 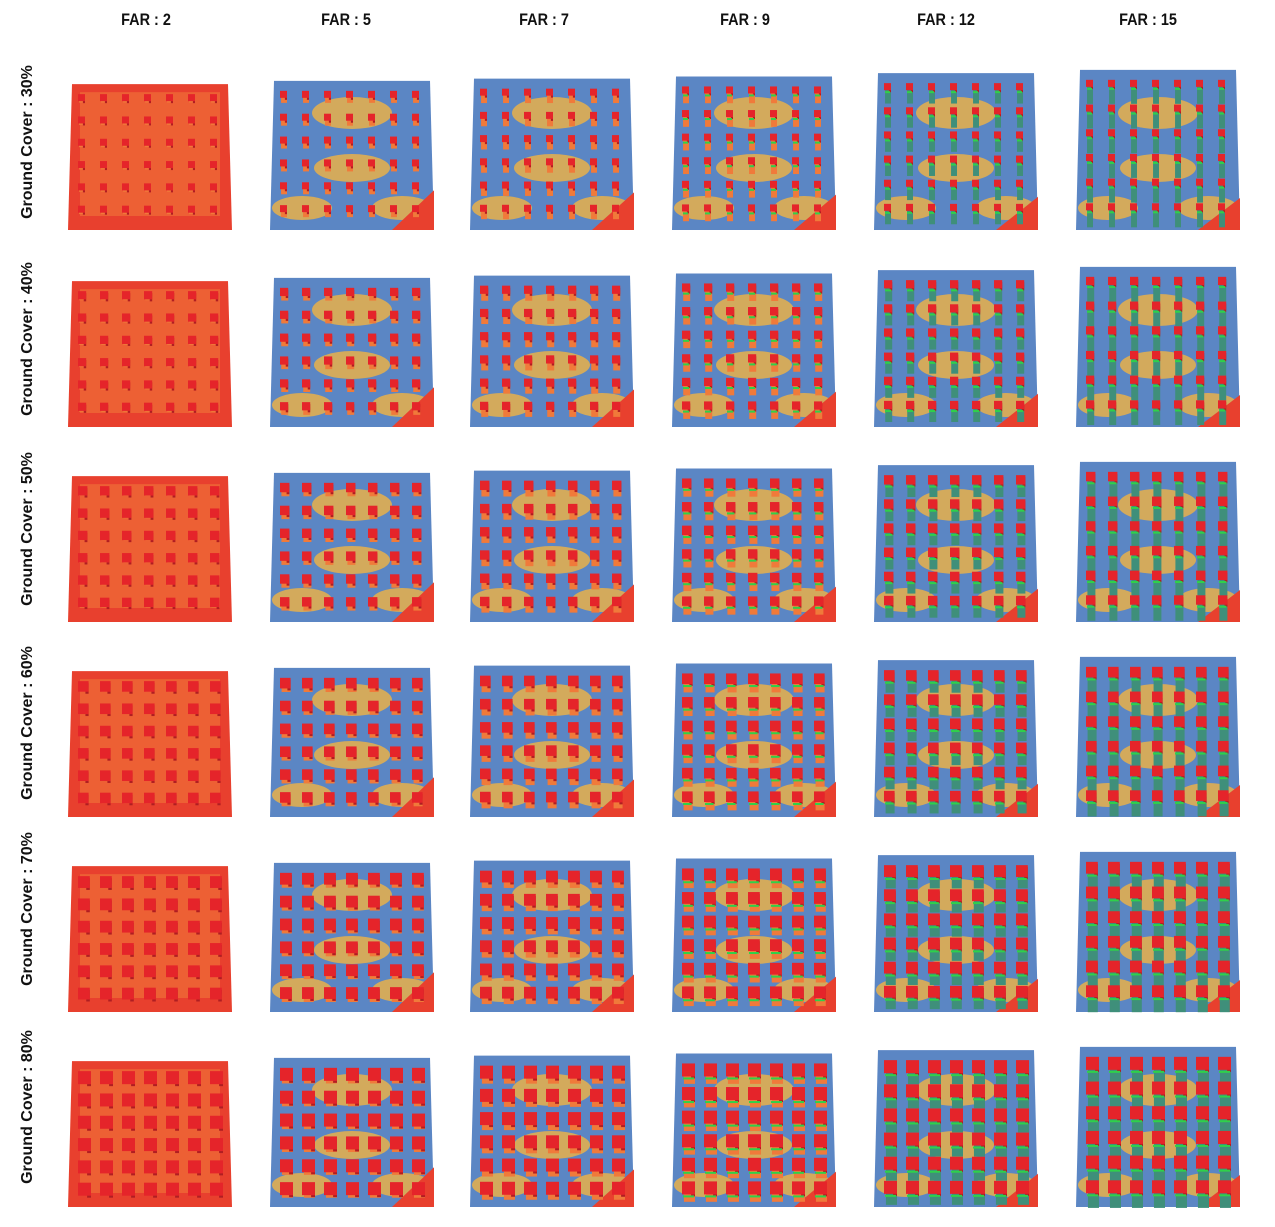 I want to click on far-column-header: FAR : 2, so click(x=146, y=19).